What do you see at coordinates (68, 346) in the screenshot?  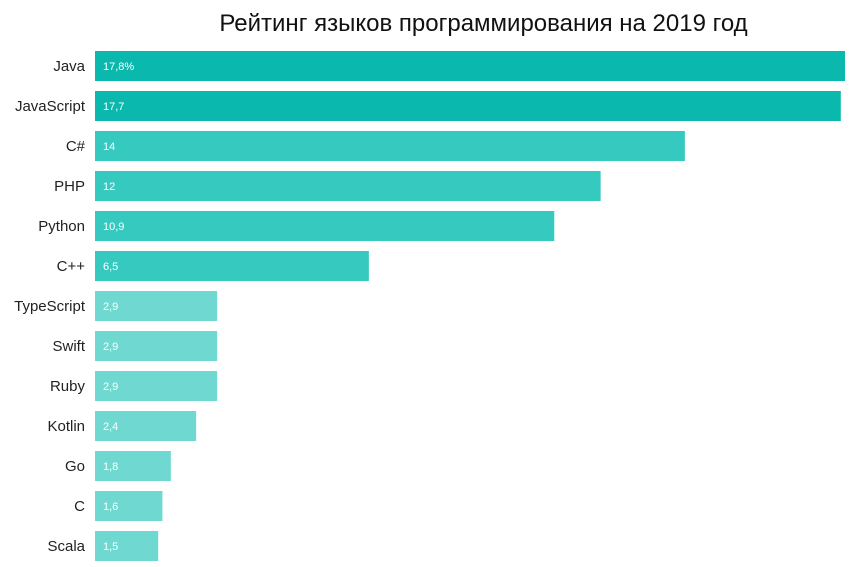 I see `category-label: Swift` at bounding box center [68, 346].